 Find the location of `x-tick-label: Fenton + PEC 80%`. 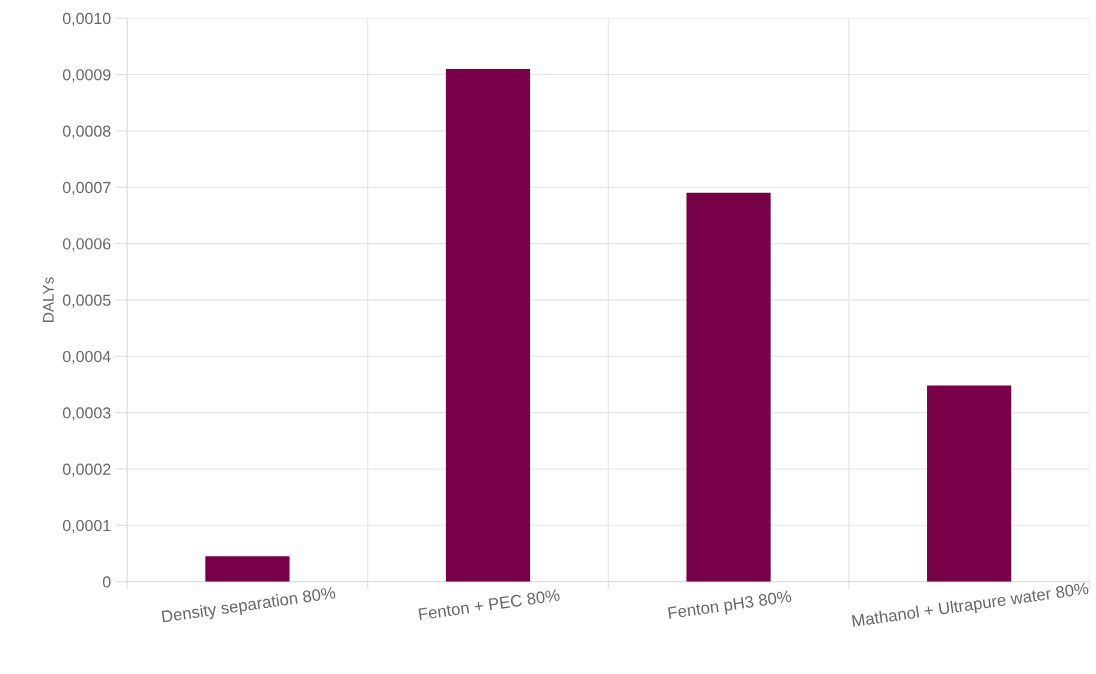

x-tick-label: Fenton + PEC 80% is located at coordinates (489, 604).